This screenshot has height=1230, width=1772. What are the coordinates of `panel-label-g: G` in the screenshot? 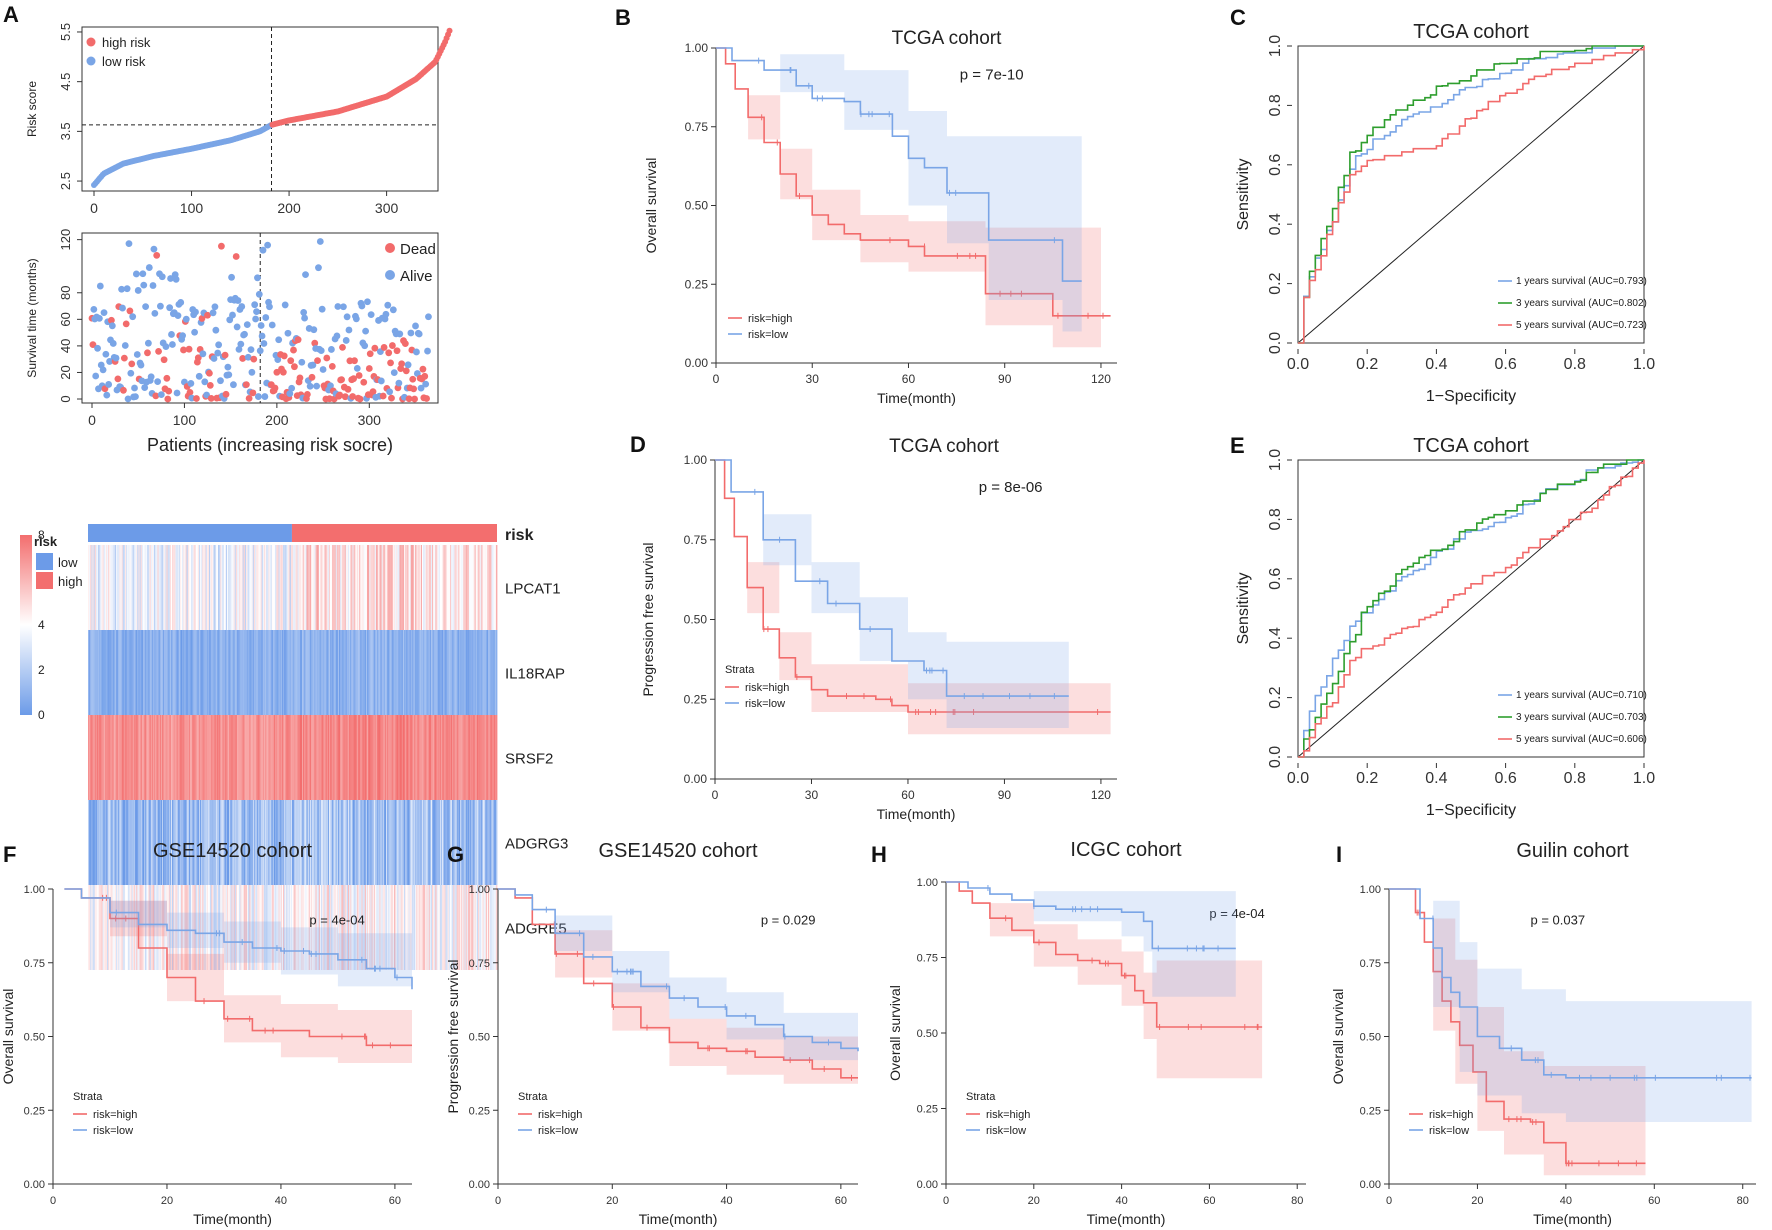 It's located at (455, 854).